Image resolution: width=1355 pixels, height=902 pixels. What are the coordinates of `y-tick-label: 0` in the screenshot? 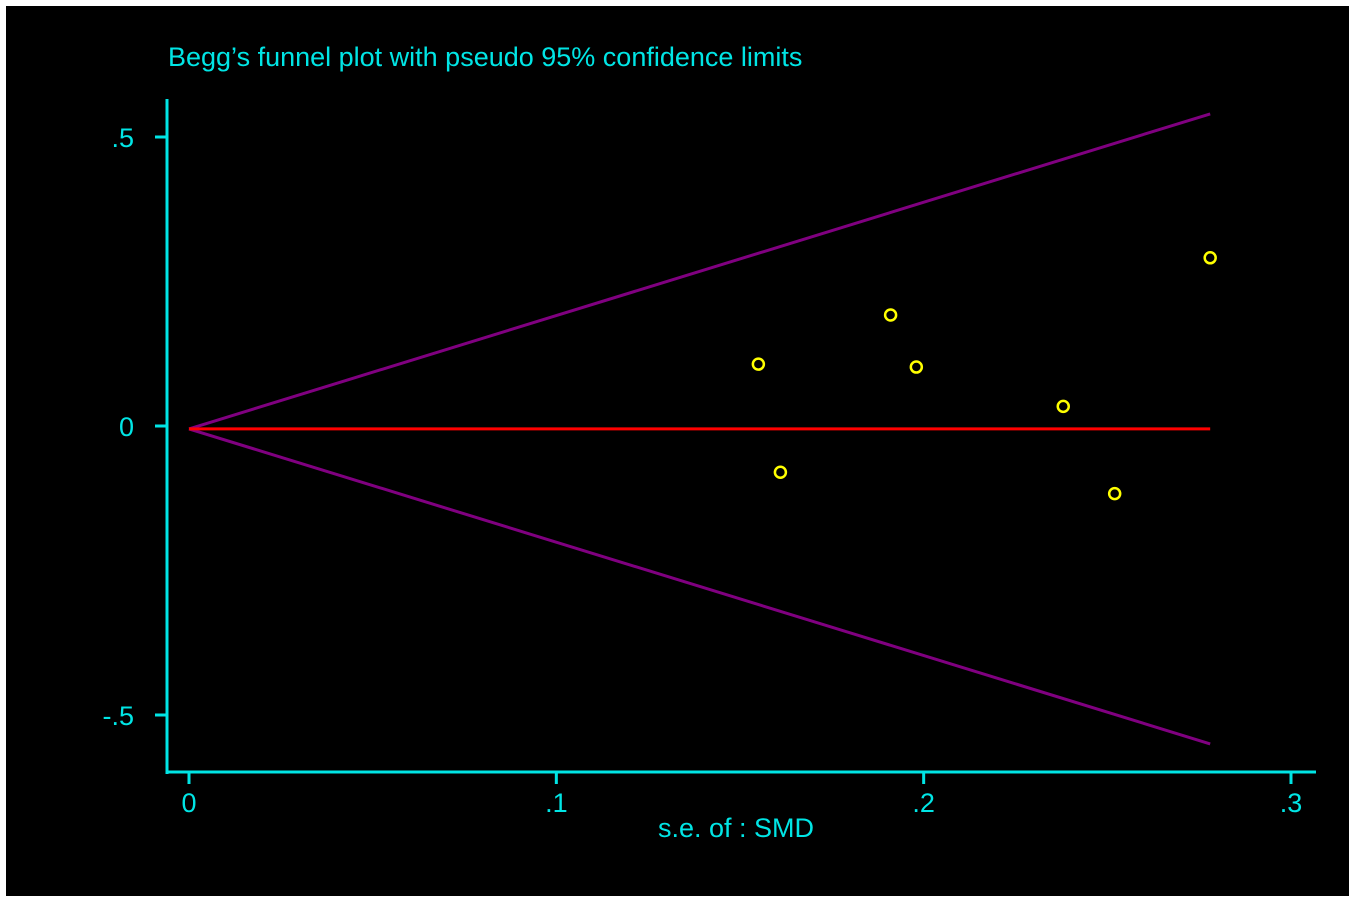 It's located at (126, 427).